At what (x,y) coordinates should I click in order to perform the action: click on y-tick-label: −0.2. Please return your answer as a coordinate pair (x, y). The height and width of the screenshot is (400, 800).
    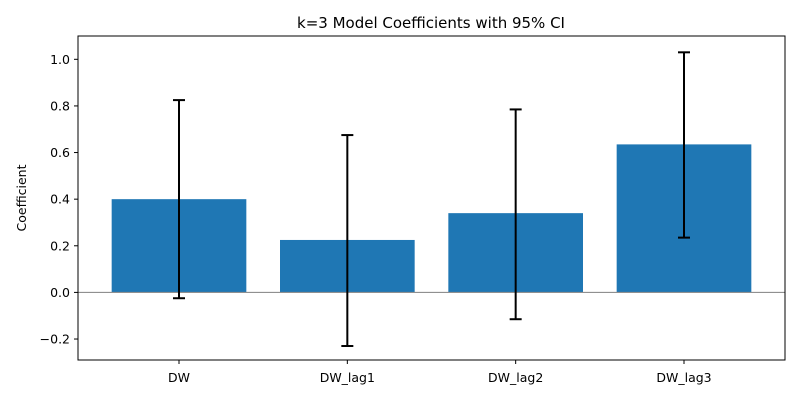
    Looking at the image, I should click on (55, 339).